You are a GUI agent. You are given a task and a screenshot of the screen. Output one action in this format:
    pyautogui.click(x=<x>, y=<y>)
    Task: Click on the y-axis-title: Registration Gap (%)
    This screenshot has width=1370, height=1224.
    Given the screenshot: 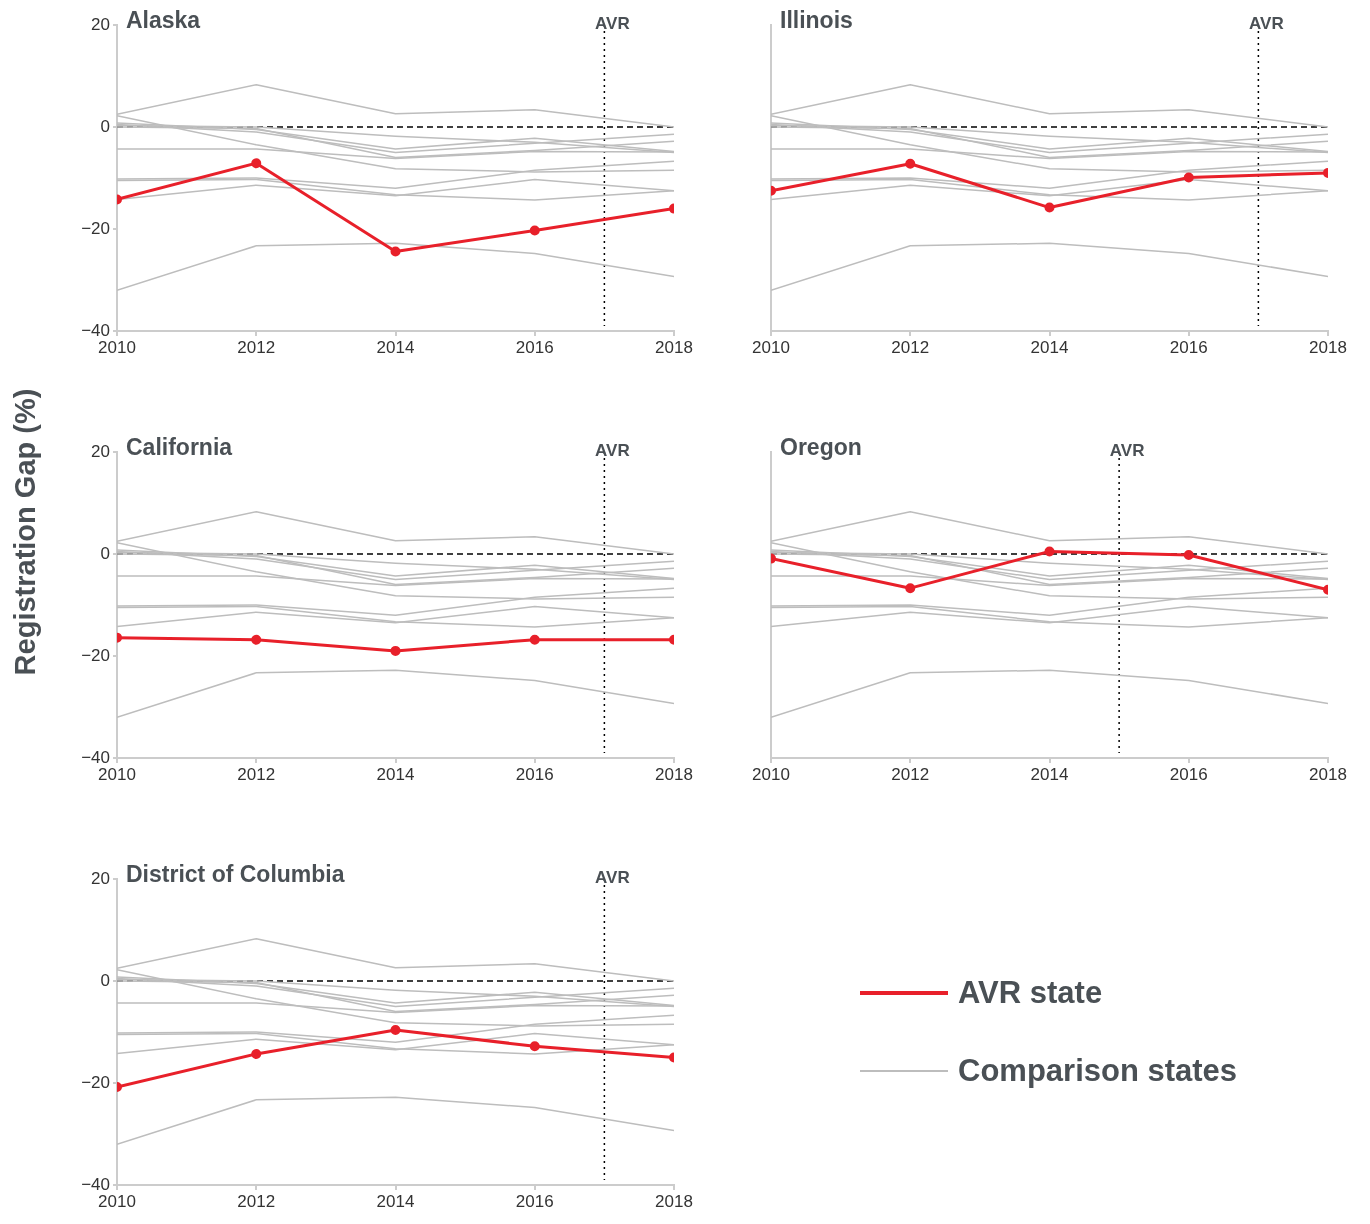 What is the action you would take?
    pyautogui.click(x=25, y=532)
    